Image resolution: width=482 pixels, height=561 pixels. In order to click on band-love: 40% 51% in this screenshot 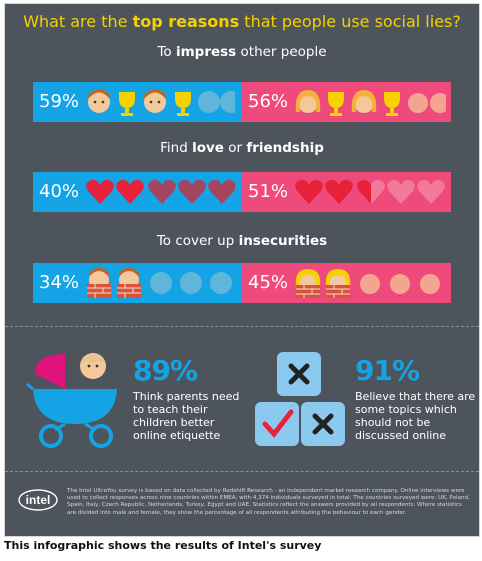, I will do `click(242, 192)`.